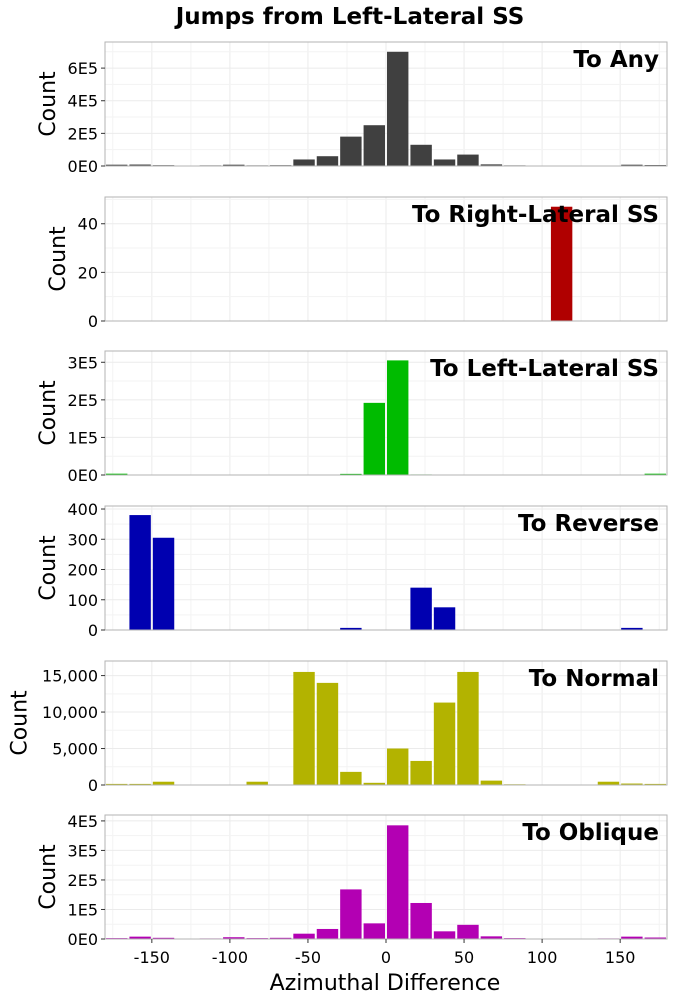 The width and height of the screenshot is (700, 1000). What do you see at coordinates (70, 712) in the screenshot?
I see `y-tick-label: 10,000` at bounding box center [70, 712].